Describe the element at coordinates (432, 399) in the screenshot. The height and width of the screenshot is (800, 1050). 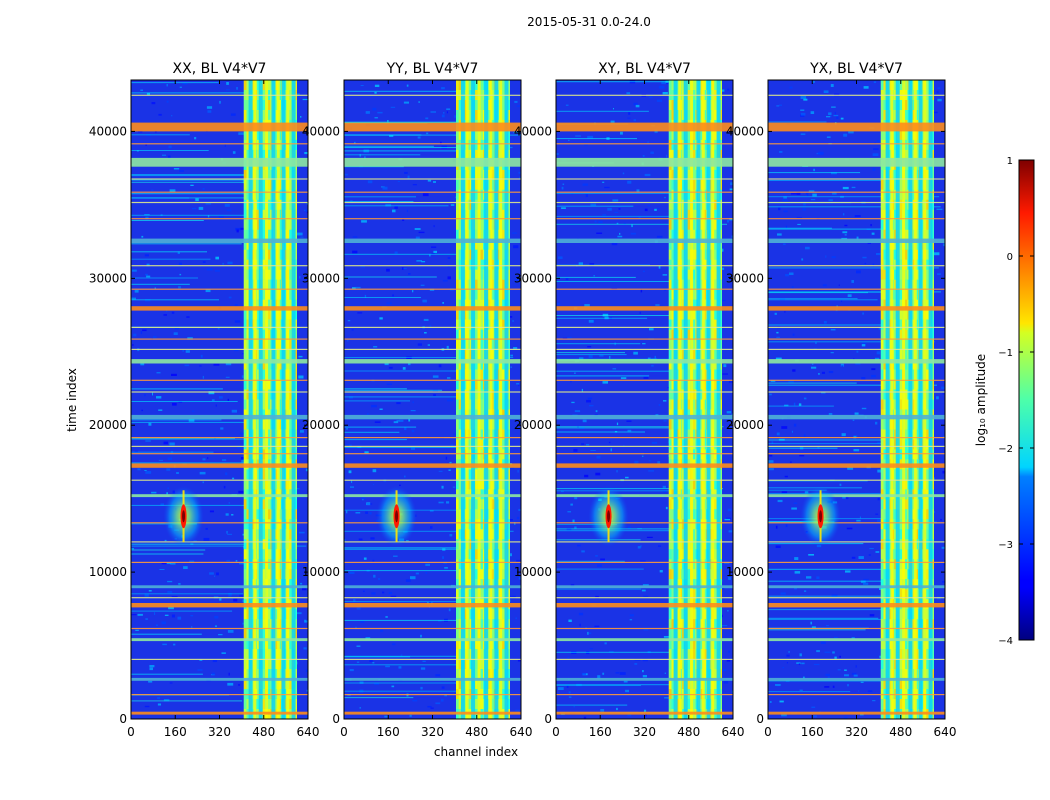
I see `heatmap-image` at that location.